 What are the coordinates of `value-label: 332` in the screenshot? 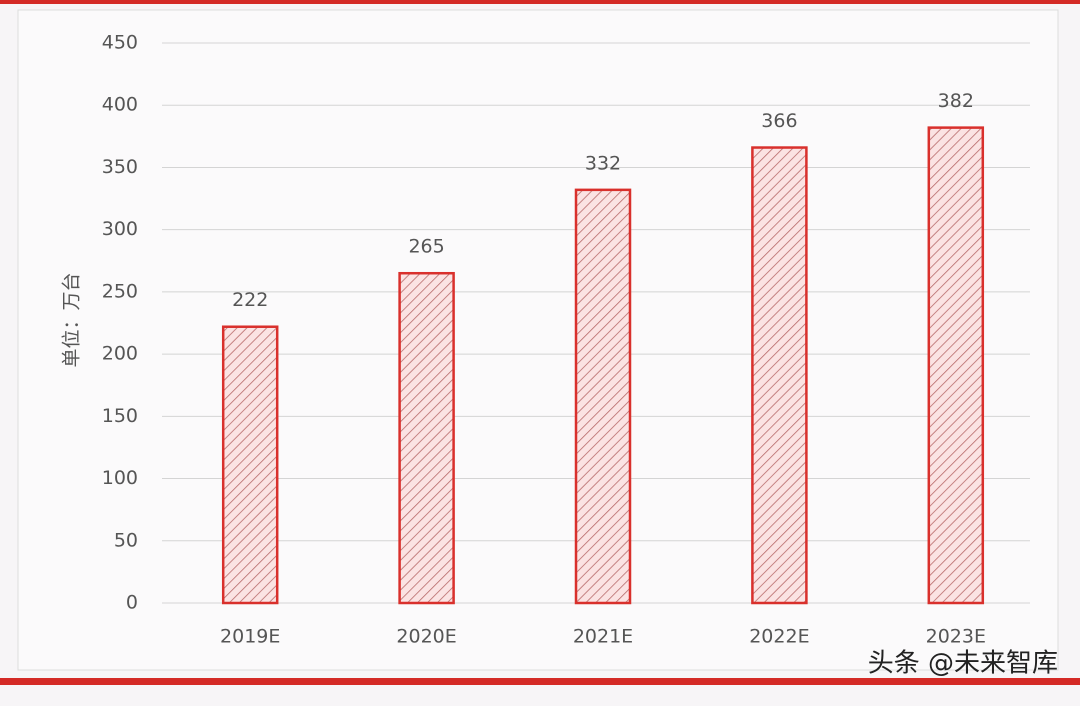 It's located at (603, 163).